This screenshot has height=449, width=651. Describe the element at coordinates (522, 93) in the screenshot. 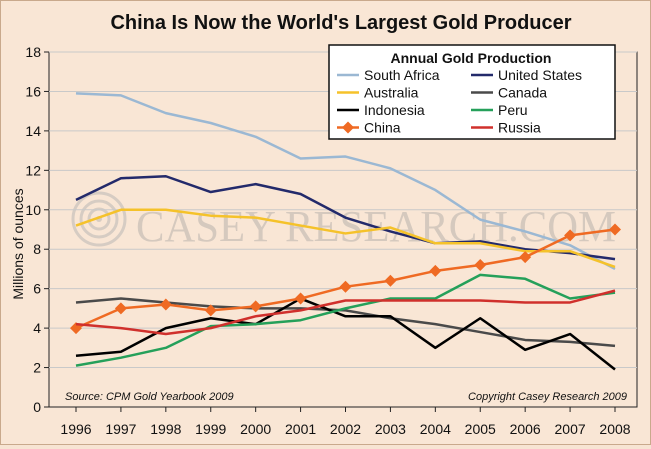

I see `legend-label: Canada` at that location.